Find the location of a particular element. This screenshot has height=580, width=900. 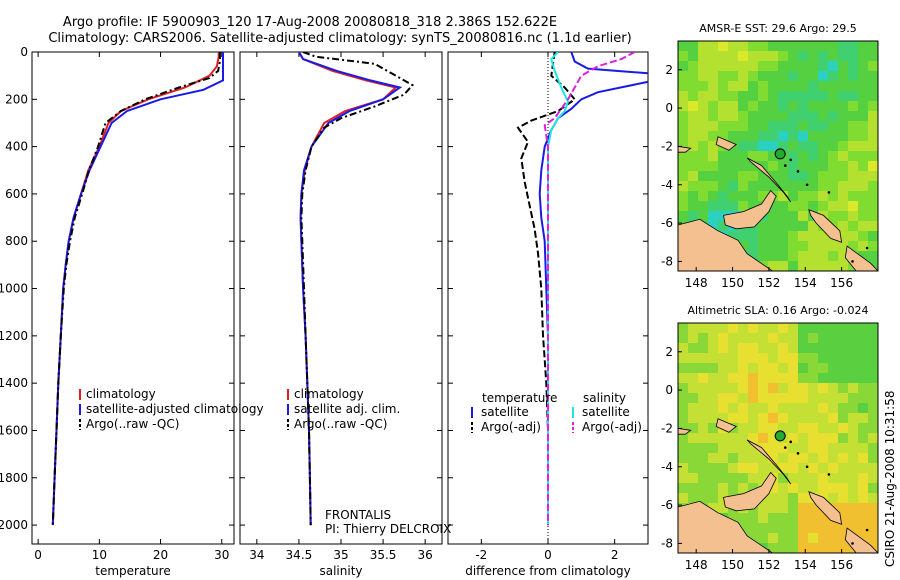

series-line-salinity-satellite is located at coordinates (558, 289).